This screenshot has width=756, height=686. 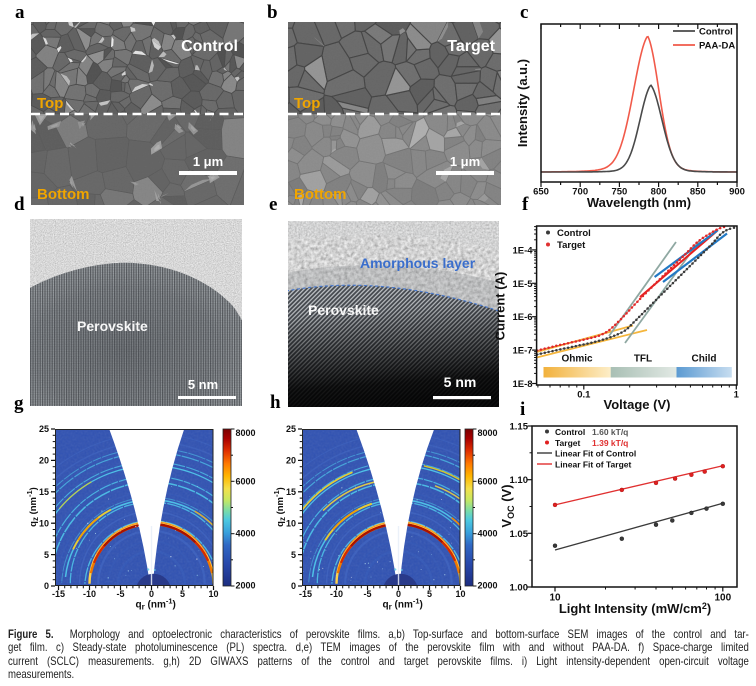 I want to click on svg-text: Light Intensity (mW/cm2), so click(x=635, y=608).